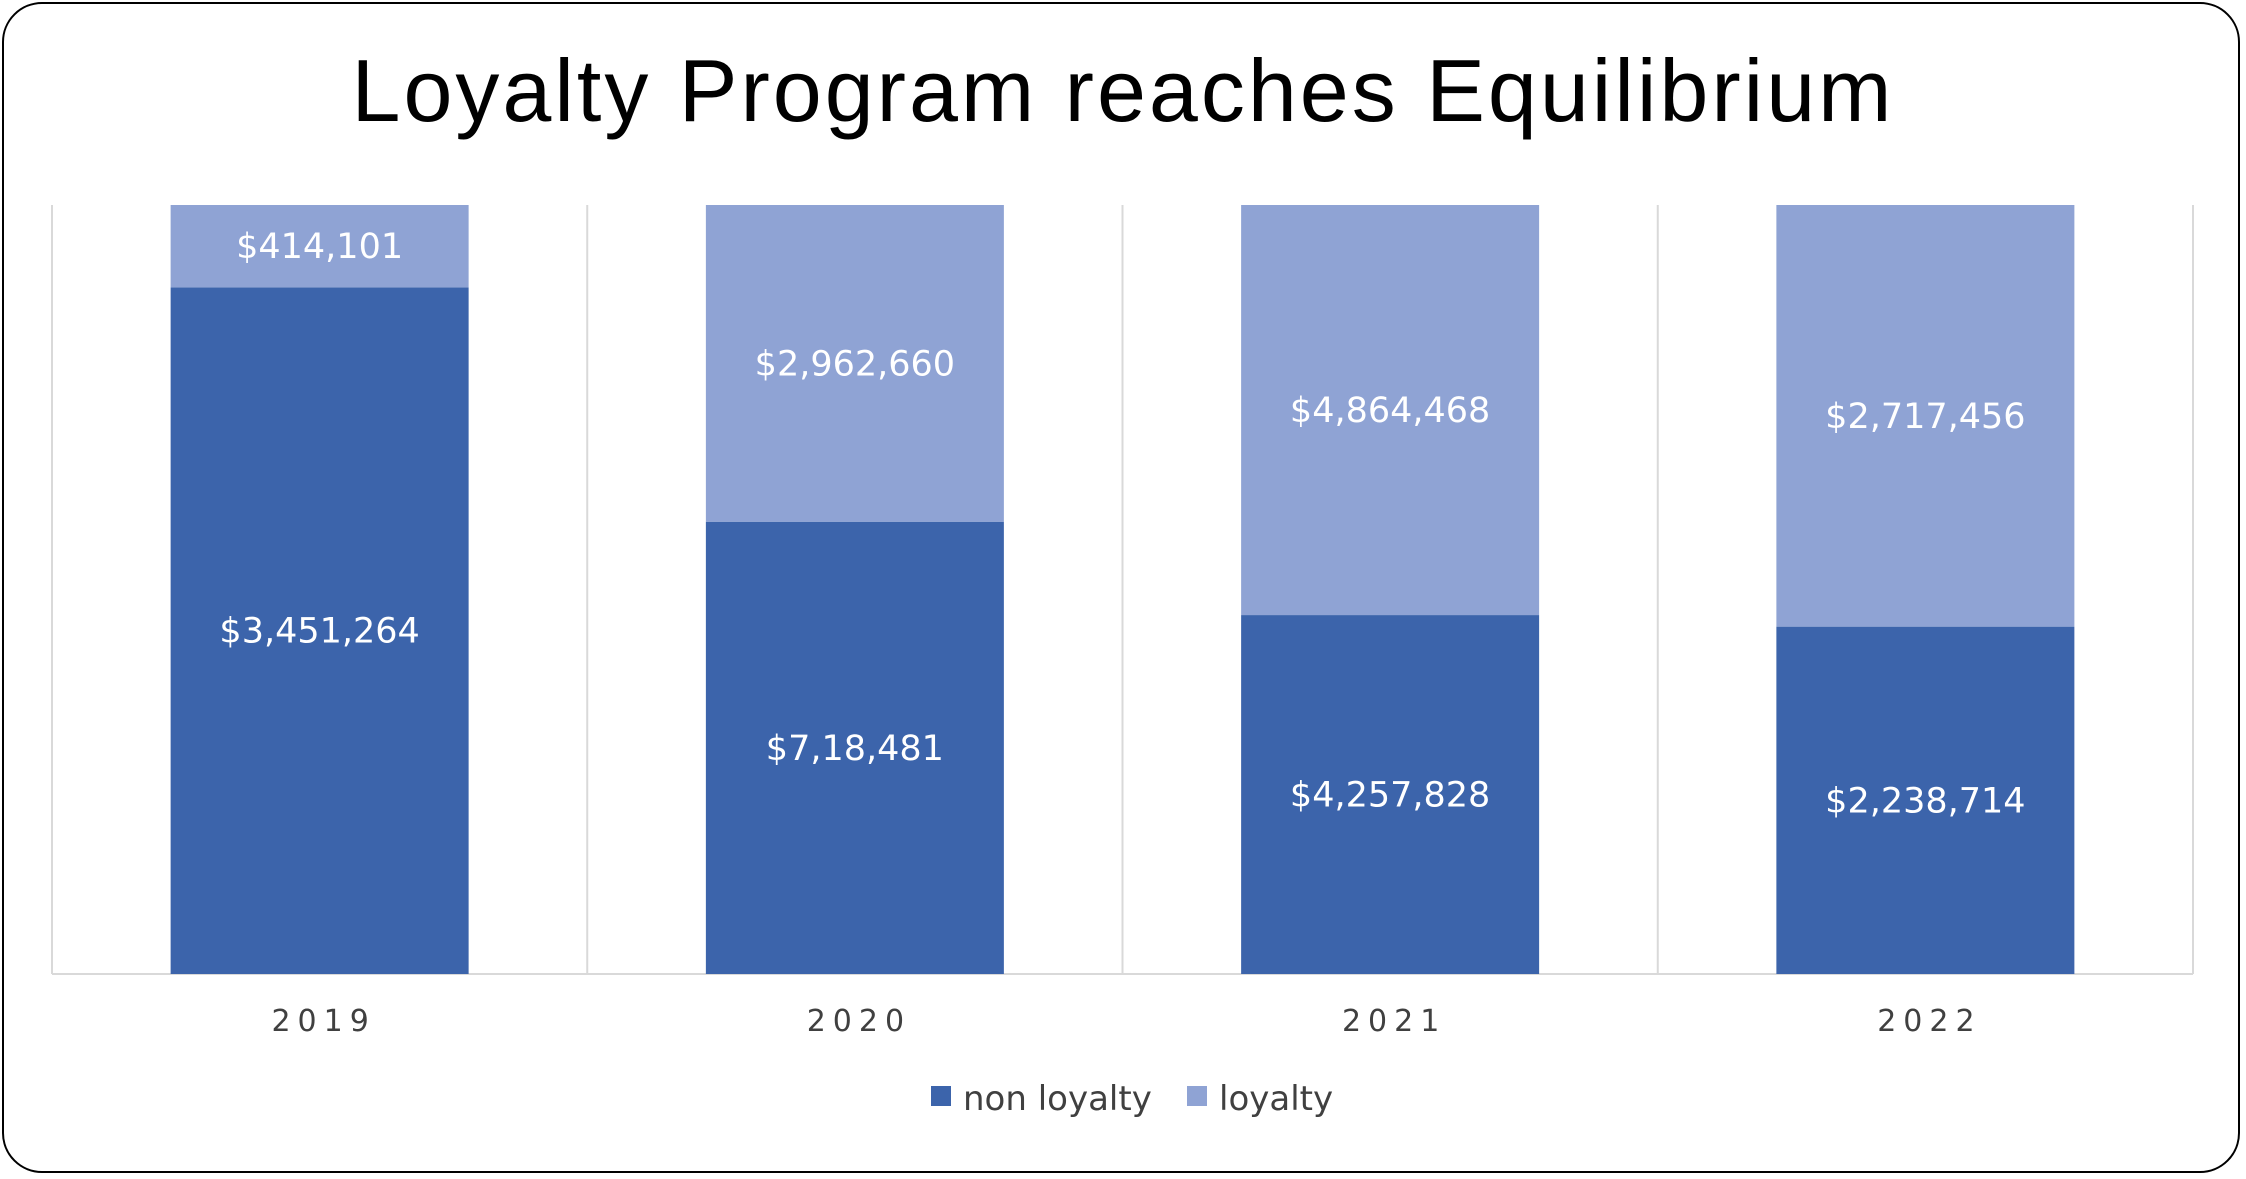  What do you see at coordinates (1394, 1021) in the screenshot?
I see `x-tick-label: 2021` at bounding box center [1394, 1021].